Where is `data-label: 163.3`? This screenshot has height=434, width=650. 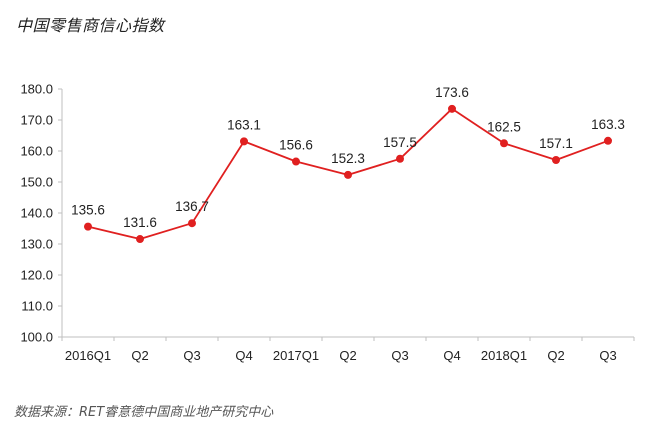
data-label: 163.3 is located at coordinates (608, 124).